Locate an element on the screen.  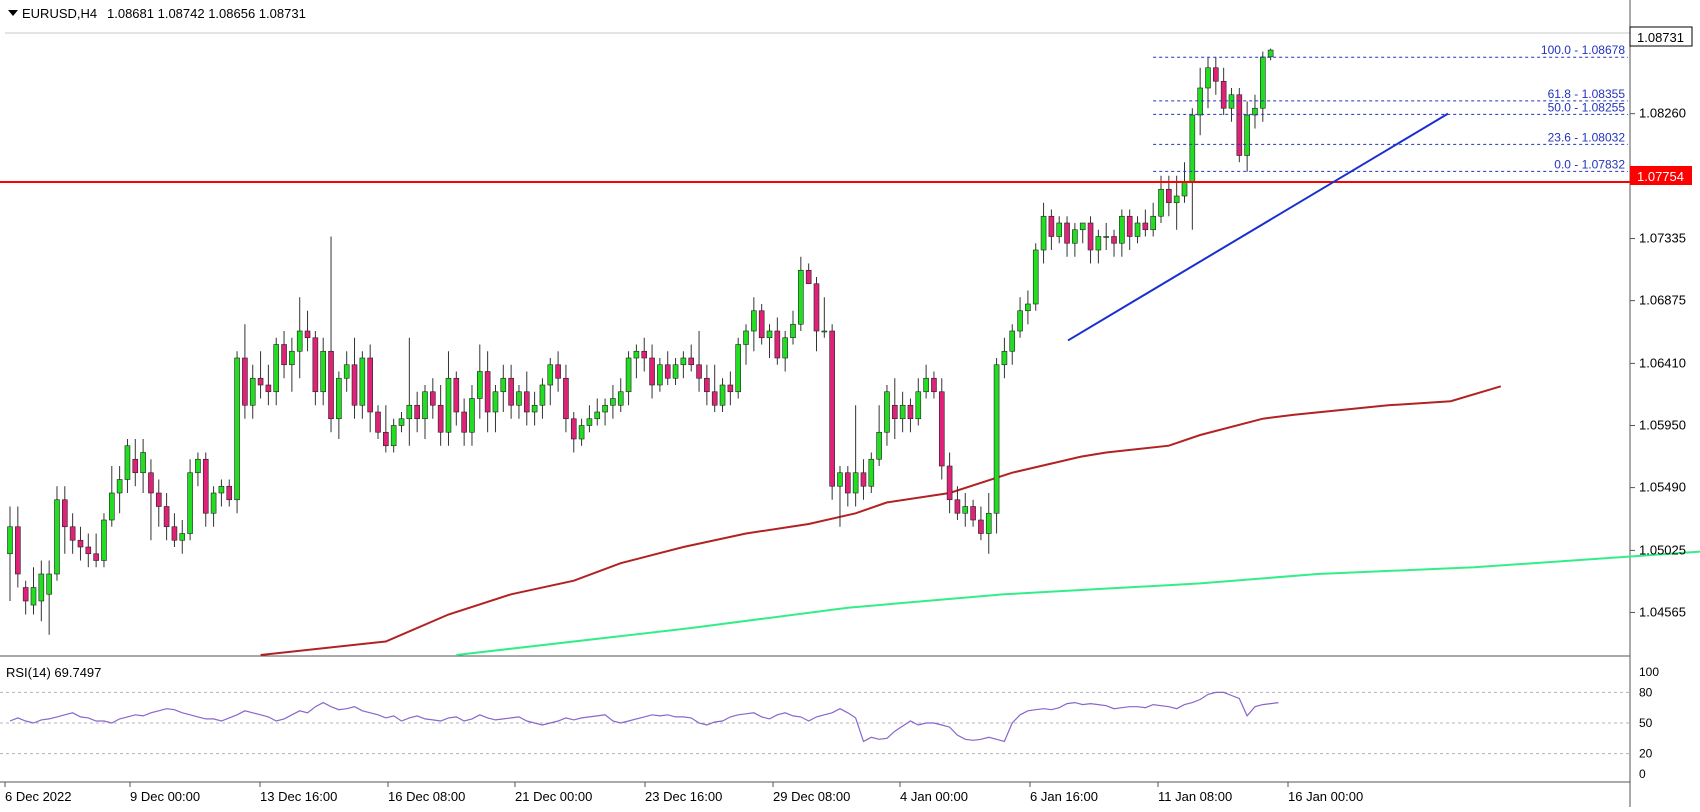
triangle-down-icon is located at coordinates (13, 13).